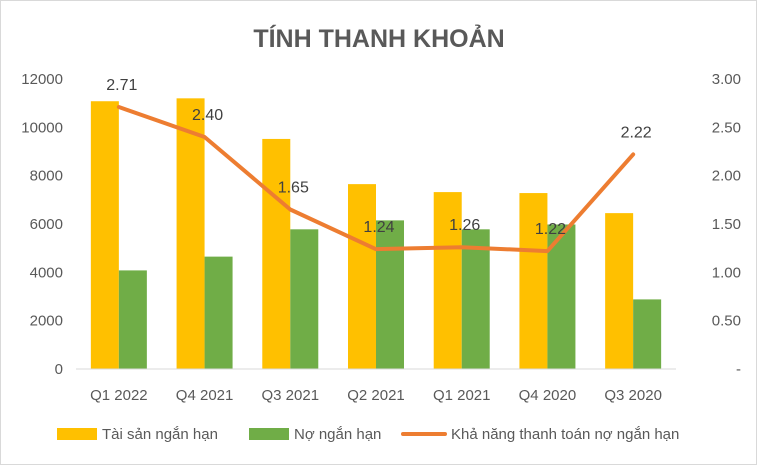  I want to click on legend-swatch-tai-san-ngan-han, so click(77, 434).